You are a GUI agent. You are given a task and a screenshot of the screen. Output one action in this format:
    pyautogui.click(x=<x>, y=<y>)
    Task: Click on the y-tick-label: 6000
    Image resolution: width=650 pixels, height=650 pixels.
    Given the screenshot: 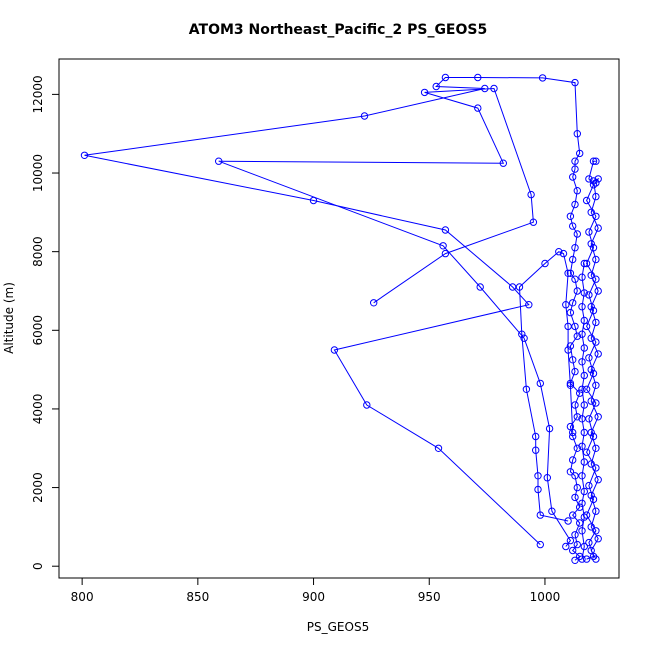 What is the action you would take?
    pyautogui.click(x=38, y=330)
    